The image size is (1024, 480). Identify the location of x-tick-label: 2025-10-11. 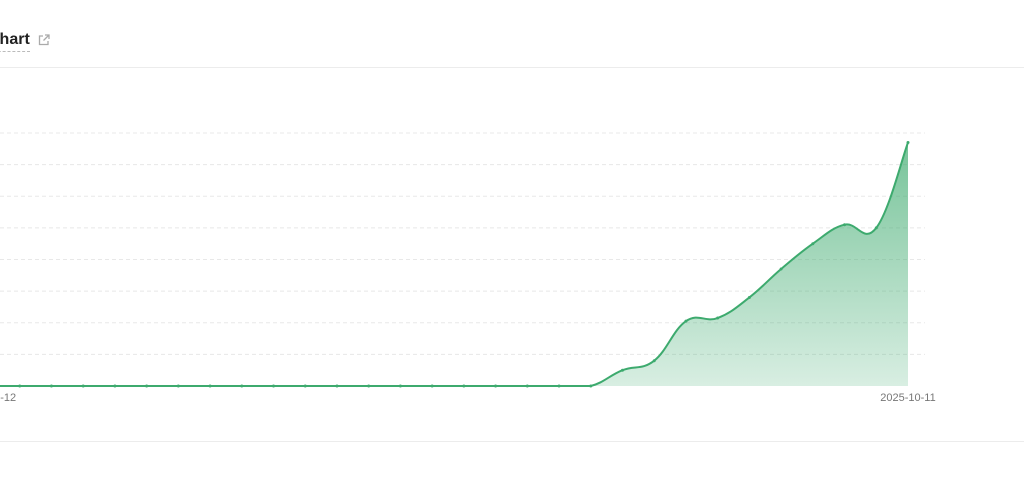
(907, 398).